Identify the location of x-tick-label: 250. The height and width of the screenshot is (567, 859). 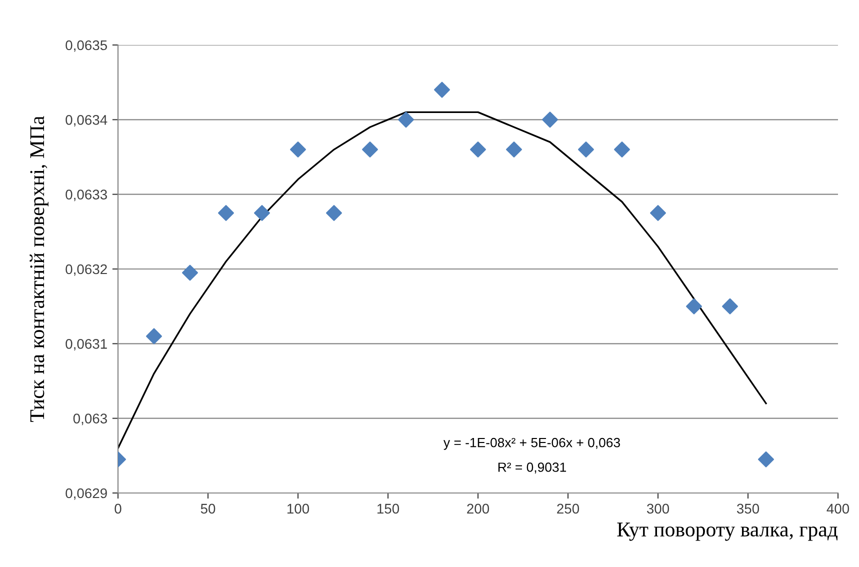
(568, 509).